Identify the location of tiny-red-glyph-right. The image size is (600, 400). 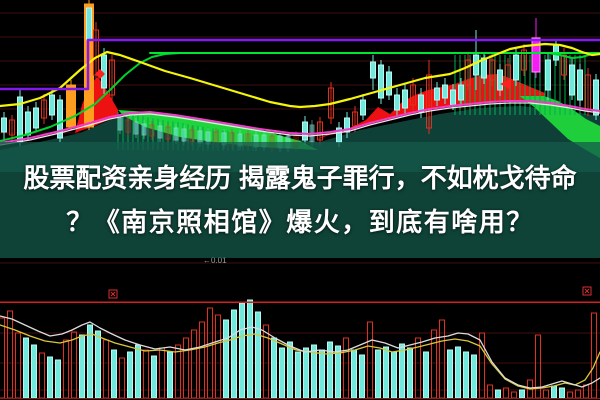
(587, 291).